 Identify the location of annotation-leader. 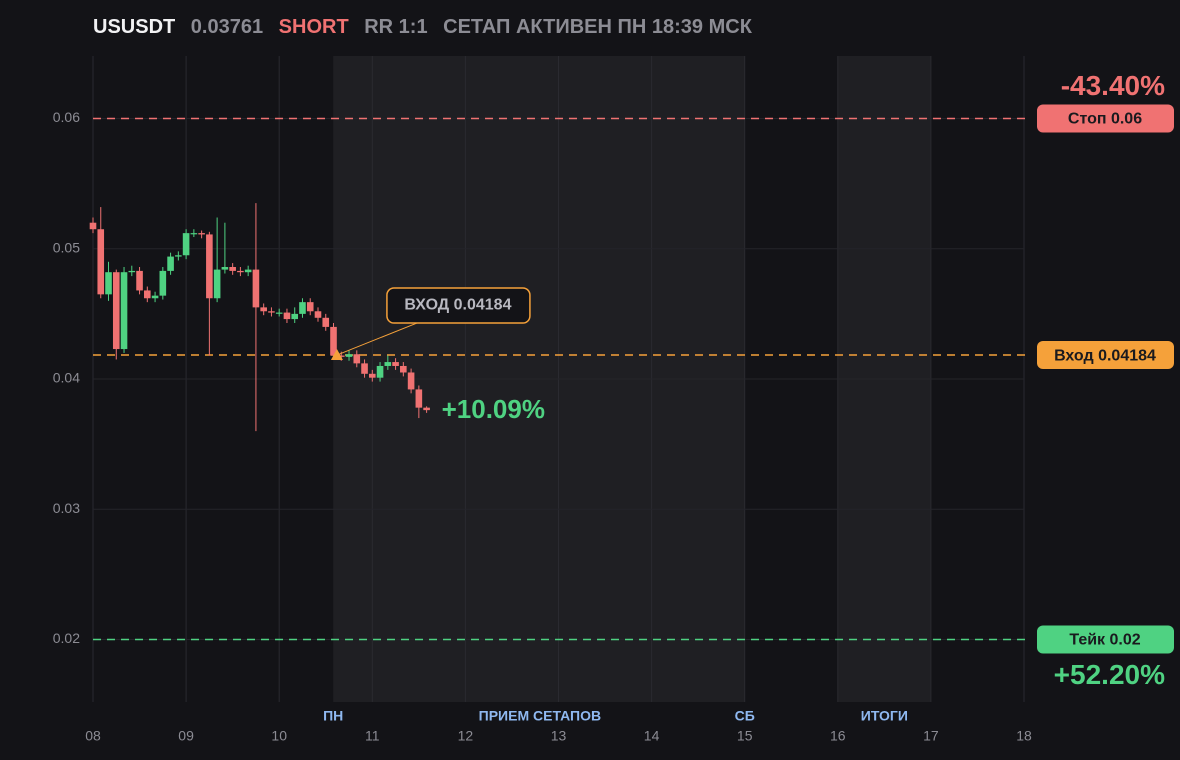
(377, 339).